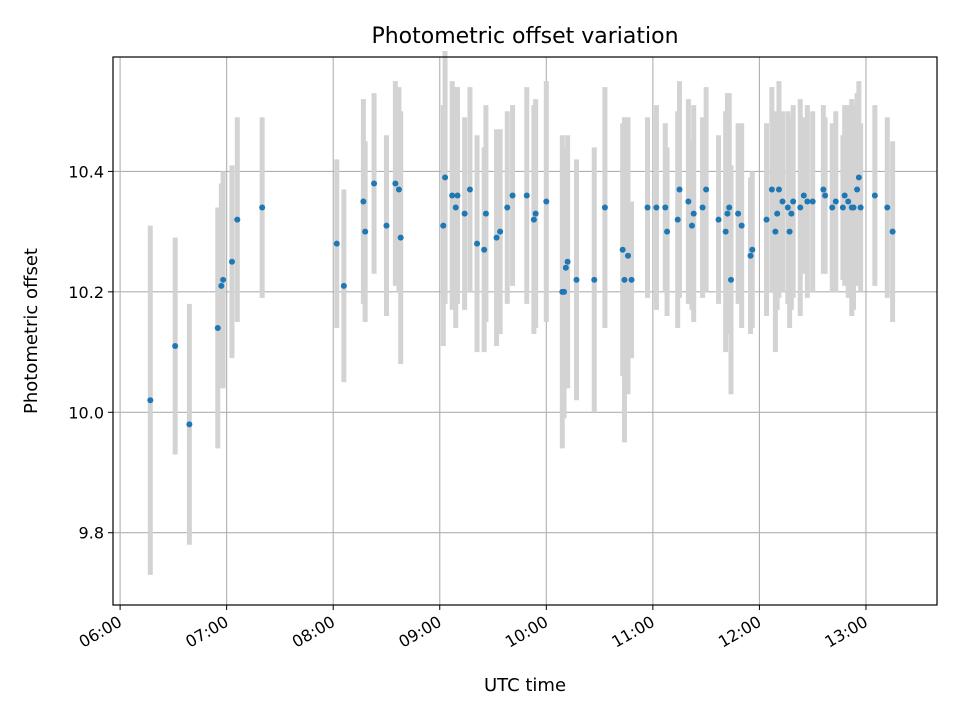 This screenshot has height=720, width=960. What do you see at coordinates (86, 292) in the screenshot?
I see `y-tick-label: 10.2` at bounding box center [86, 292].